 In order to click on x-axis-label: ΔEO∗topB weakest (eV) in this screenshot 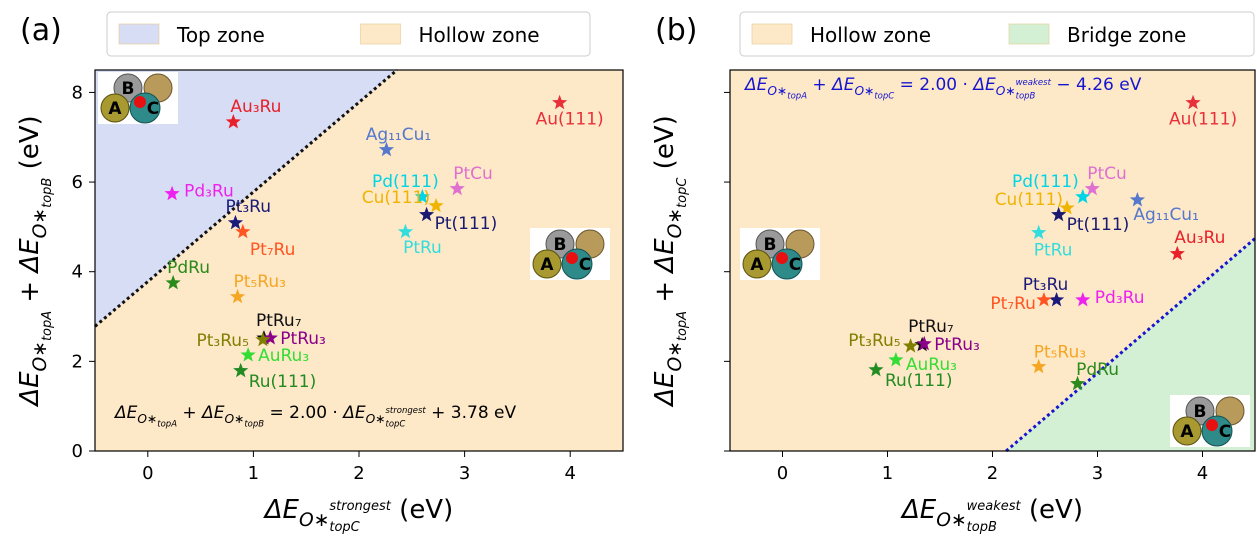, I will do `click(991, 515)`.